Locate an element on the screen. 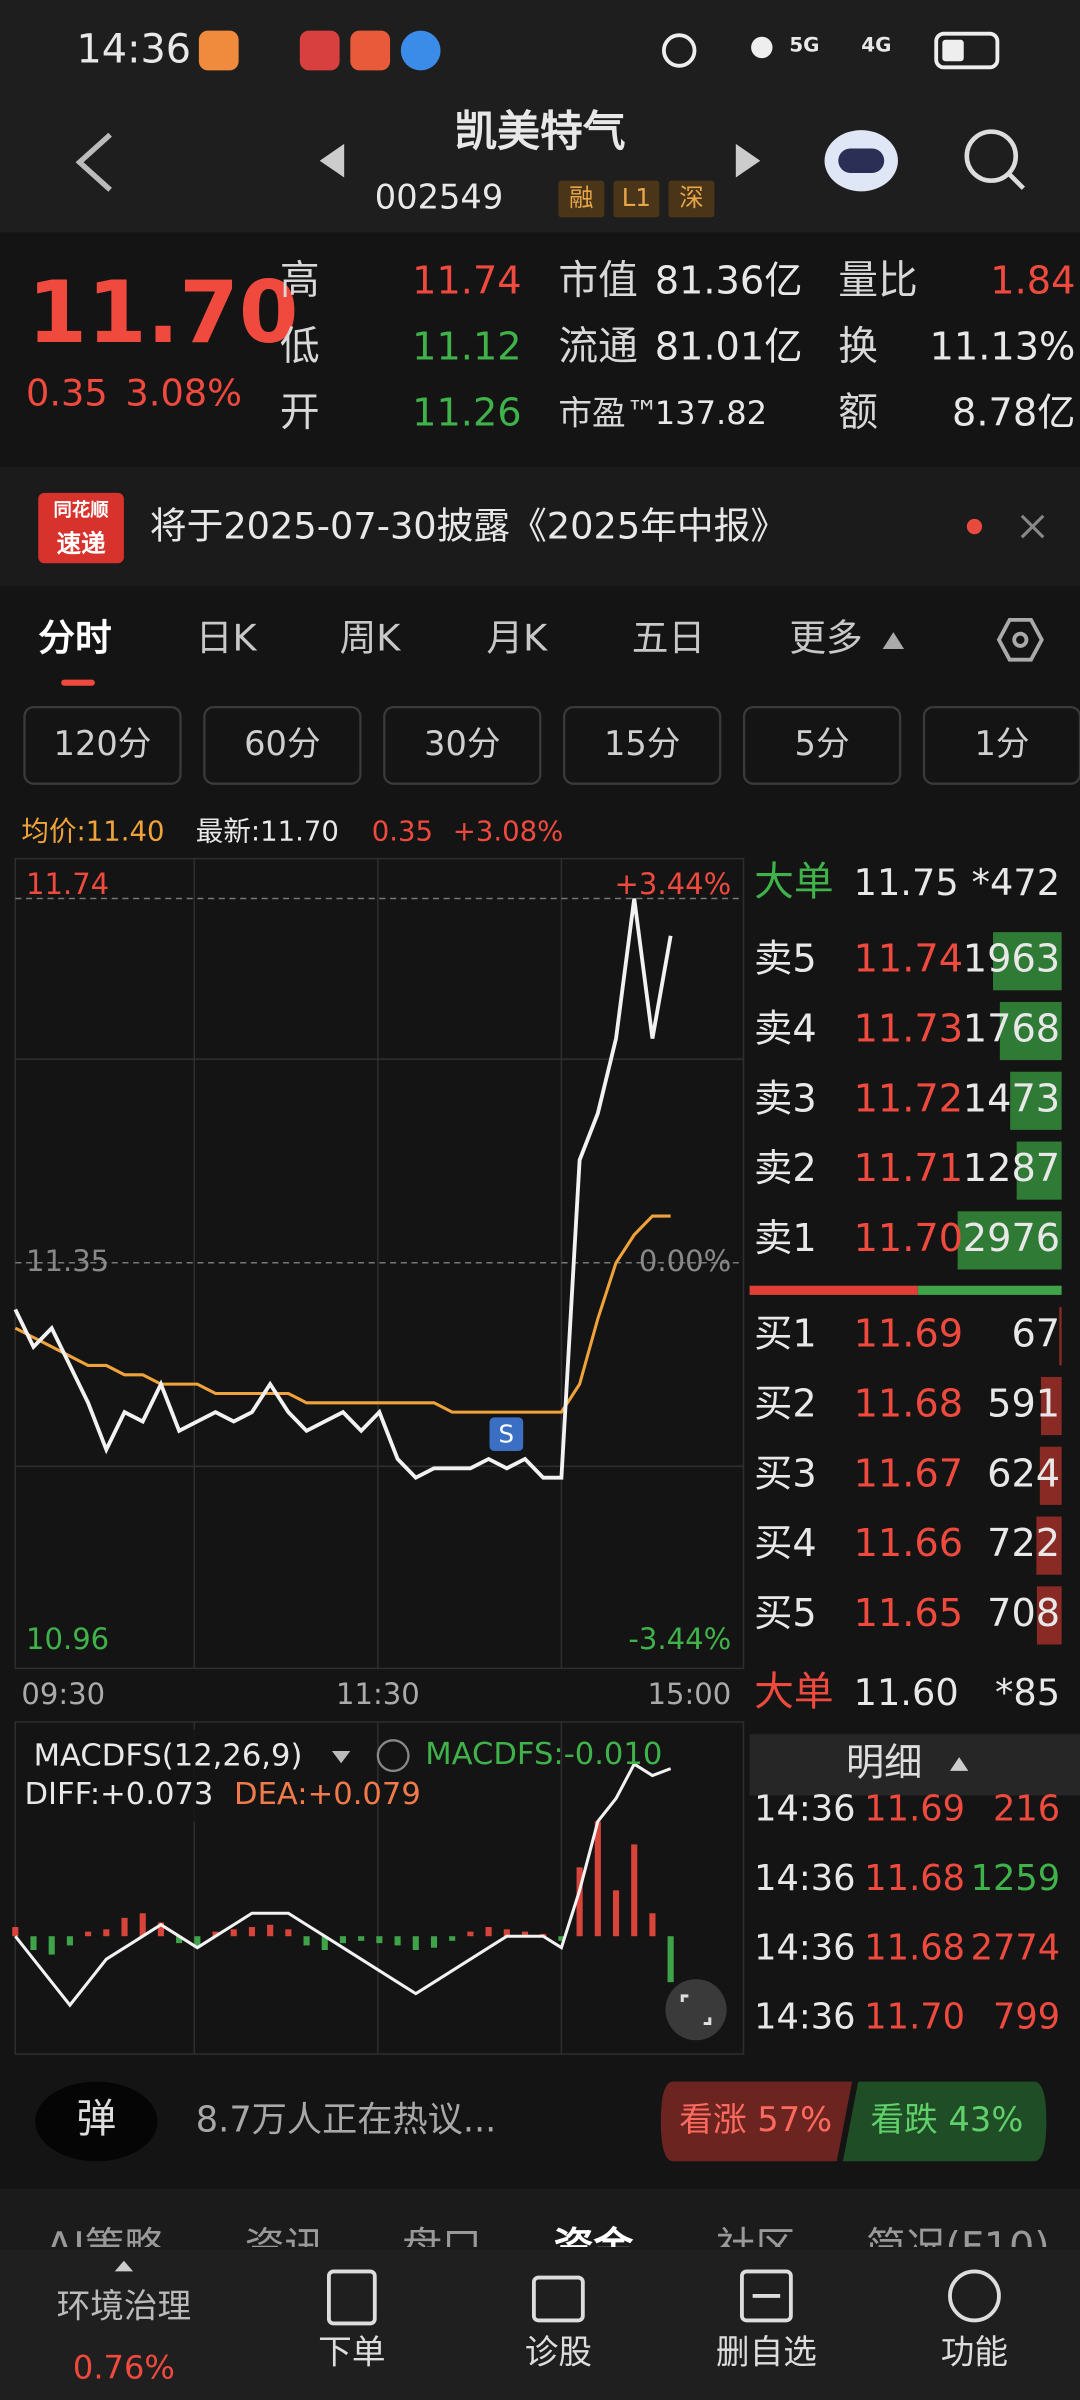  section-tab: 简况(F10) is located at coordinates (958, 2247).